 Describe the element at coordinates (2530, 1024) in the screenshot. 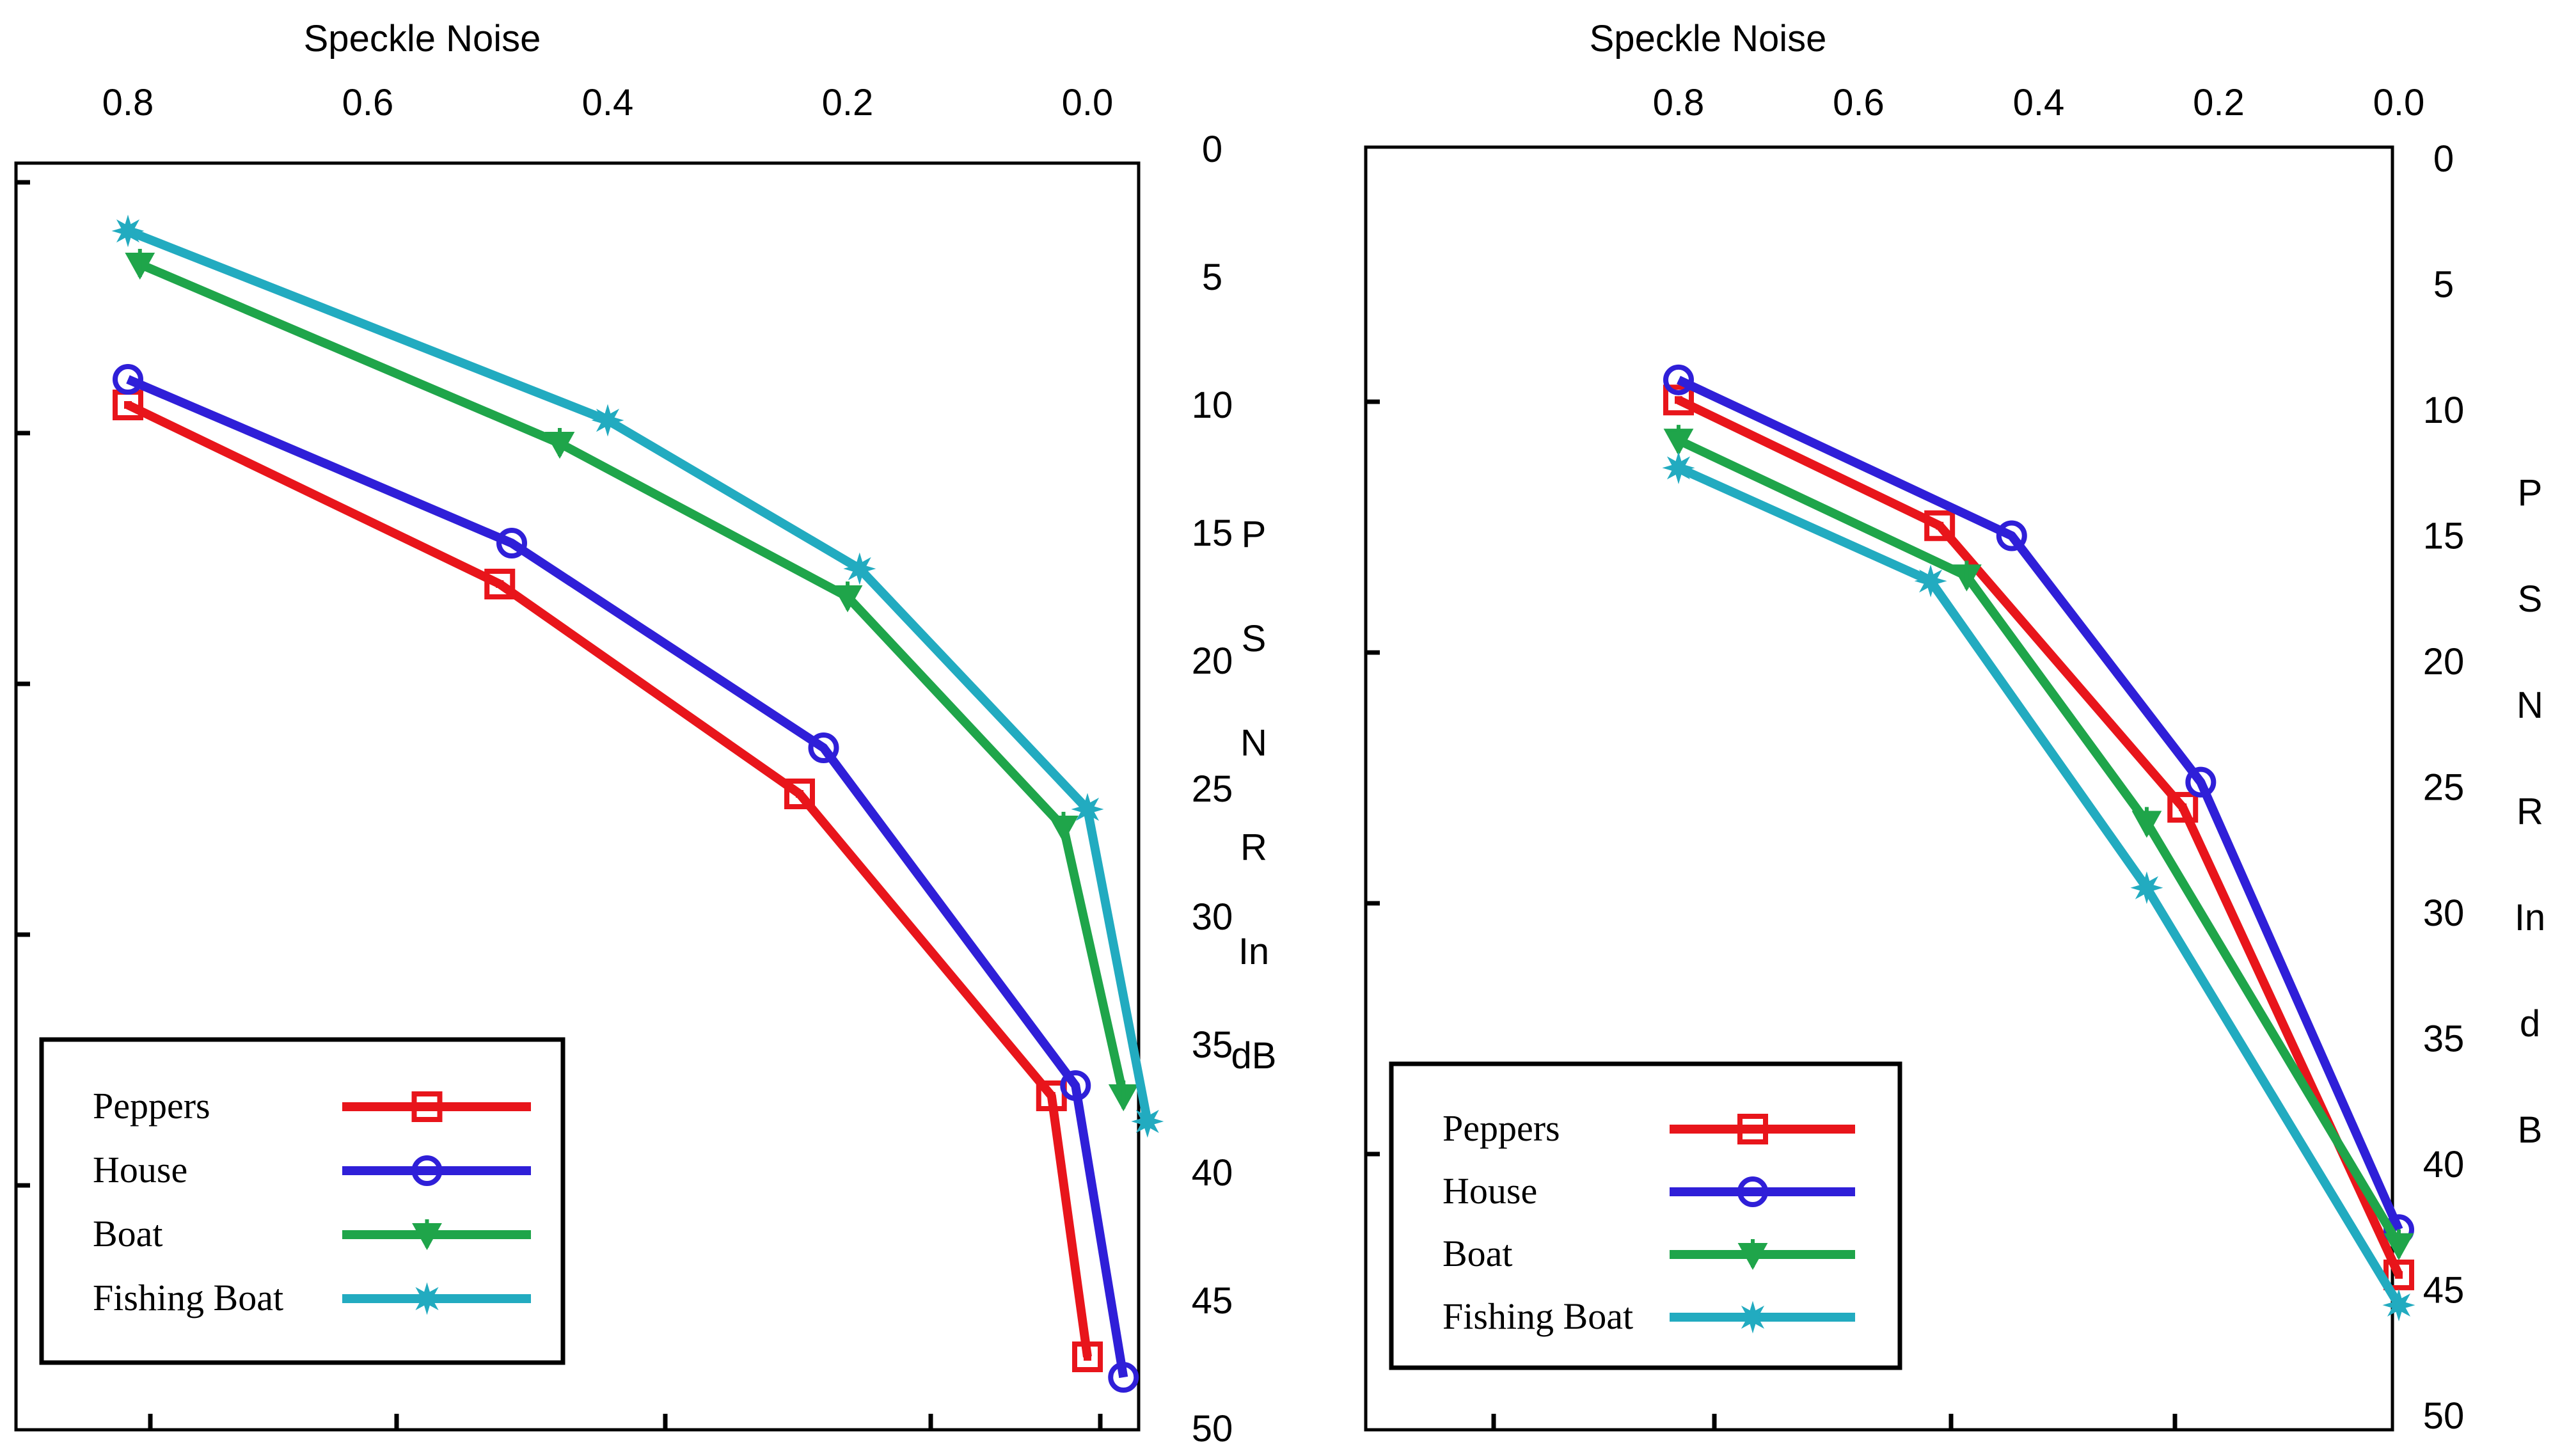

I see `y-axis-label-part: d` at that location.